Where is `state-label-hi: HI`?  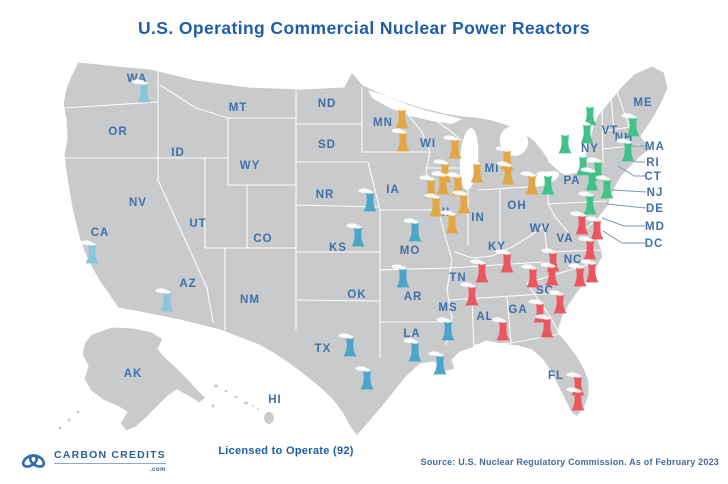 state-label-hi: HI is located at coordinates (275, 400).